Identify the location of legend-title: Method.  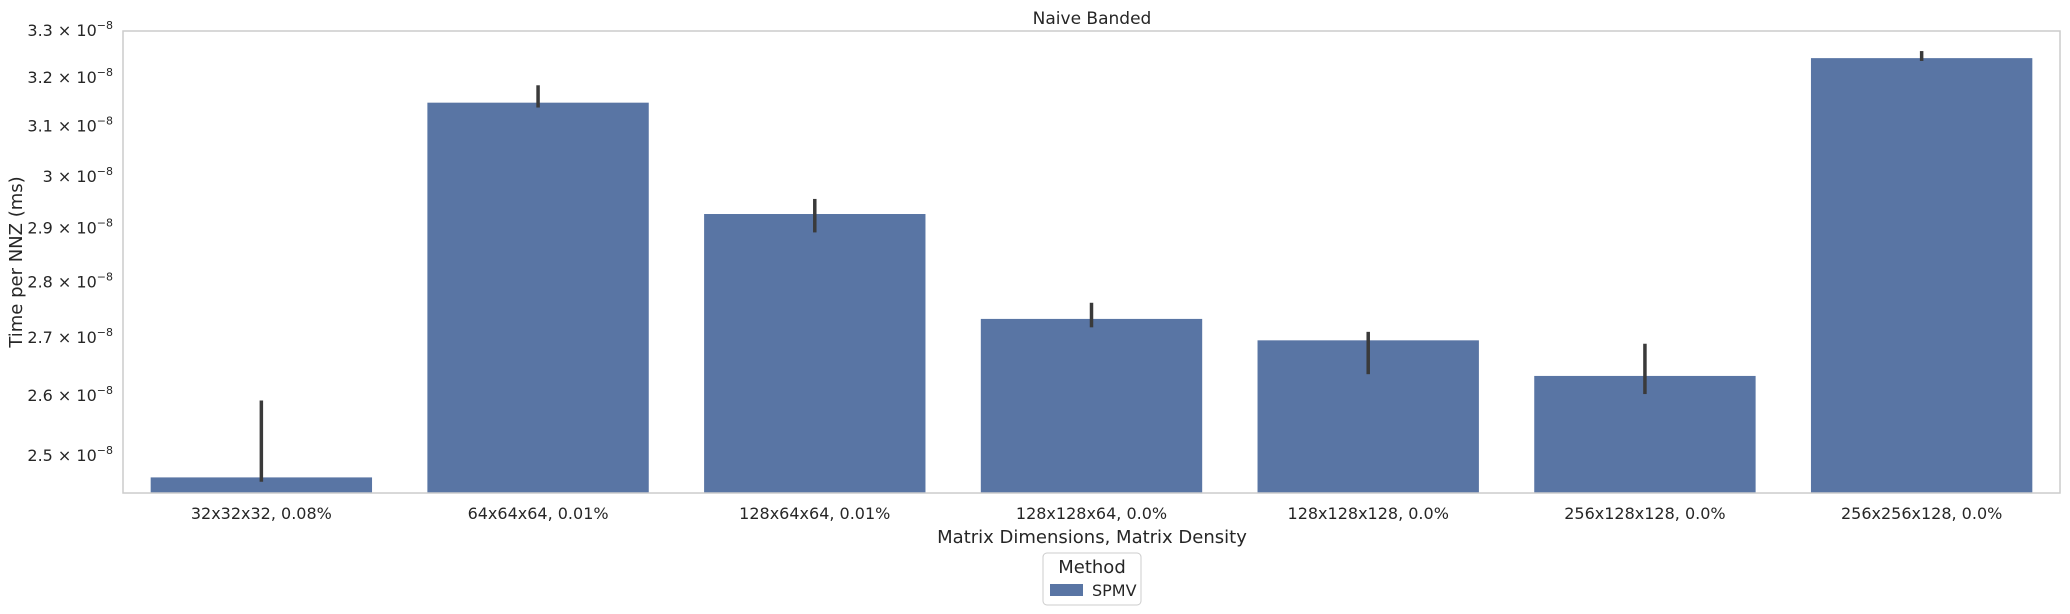
(1092, 567).